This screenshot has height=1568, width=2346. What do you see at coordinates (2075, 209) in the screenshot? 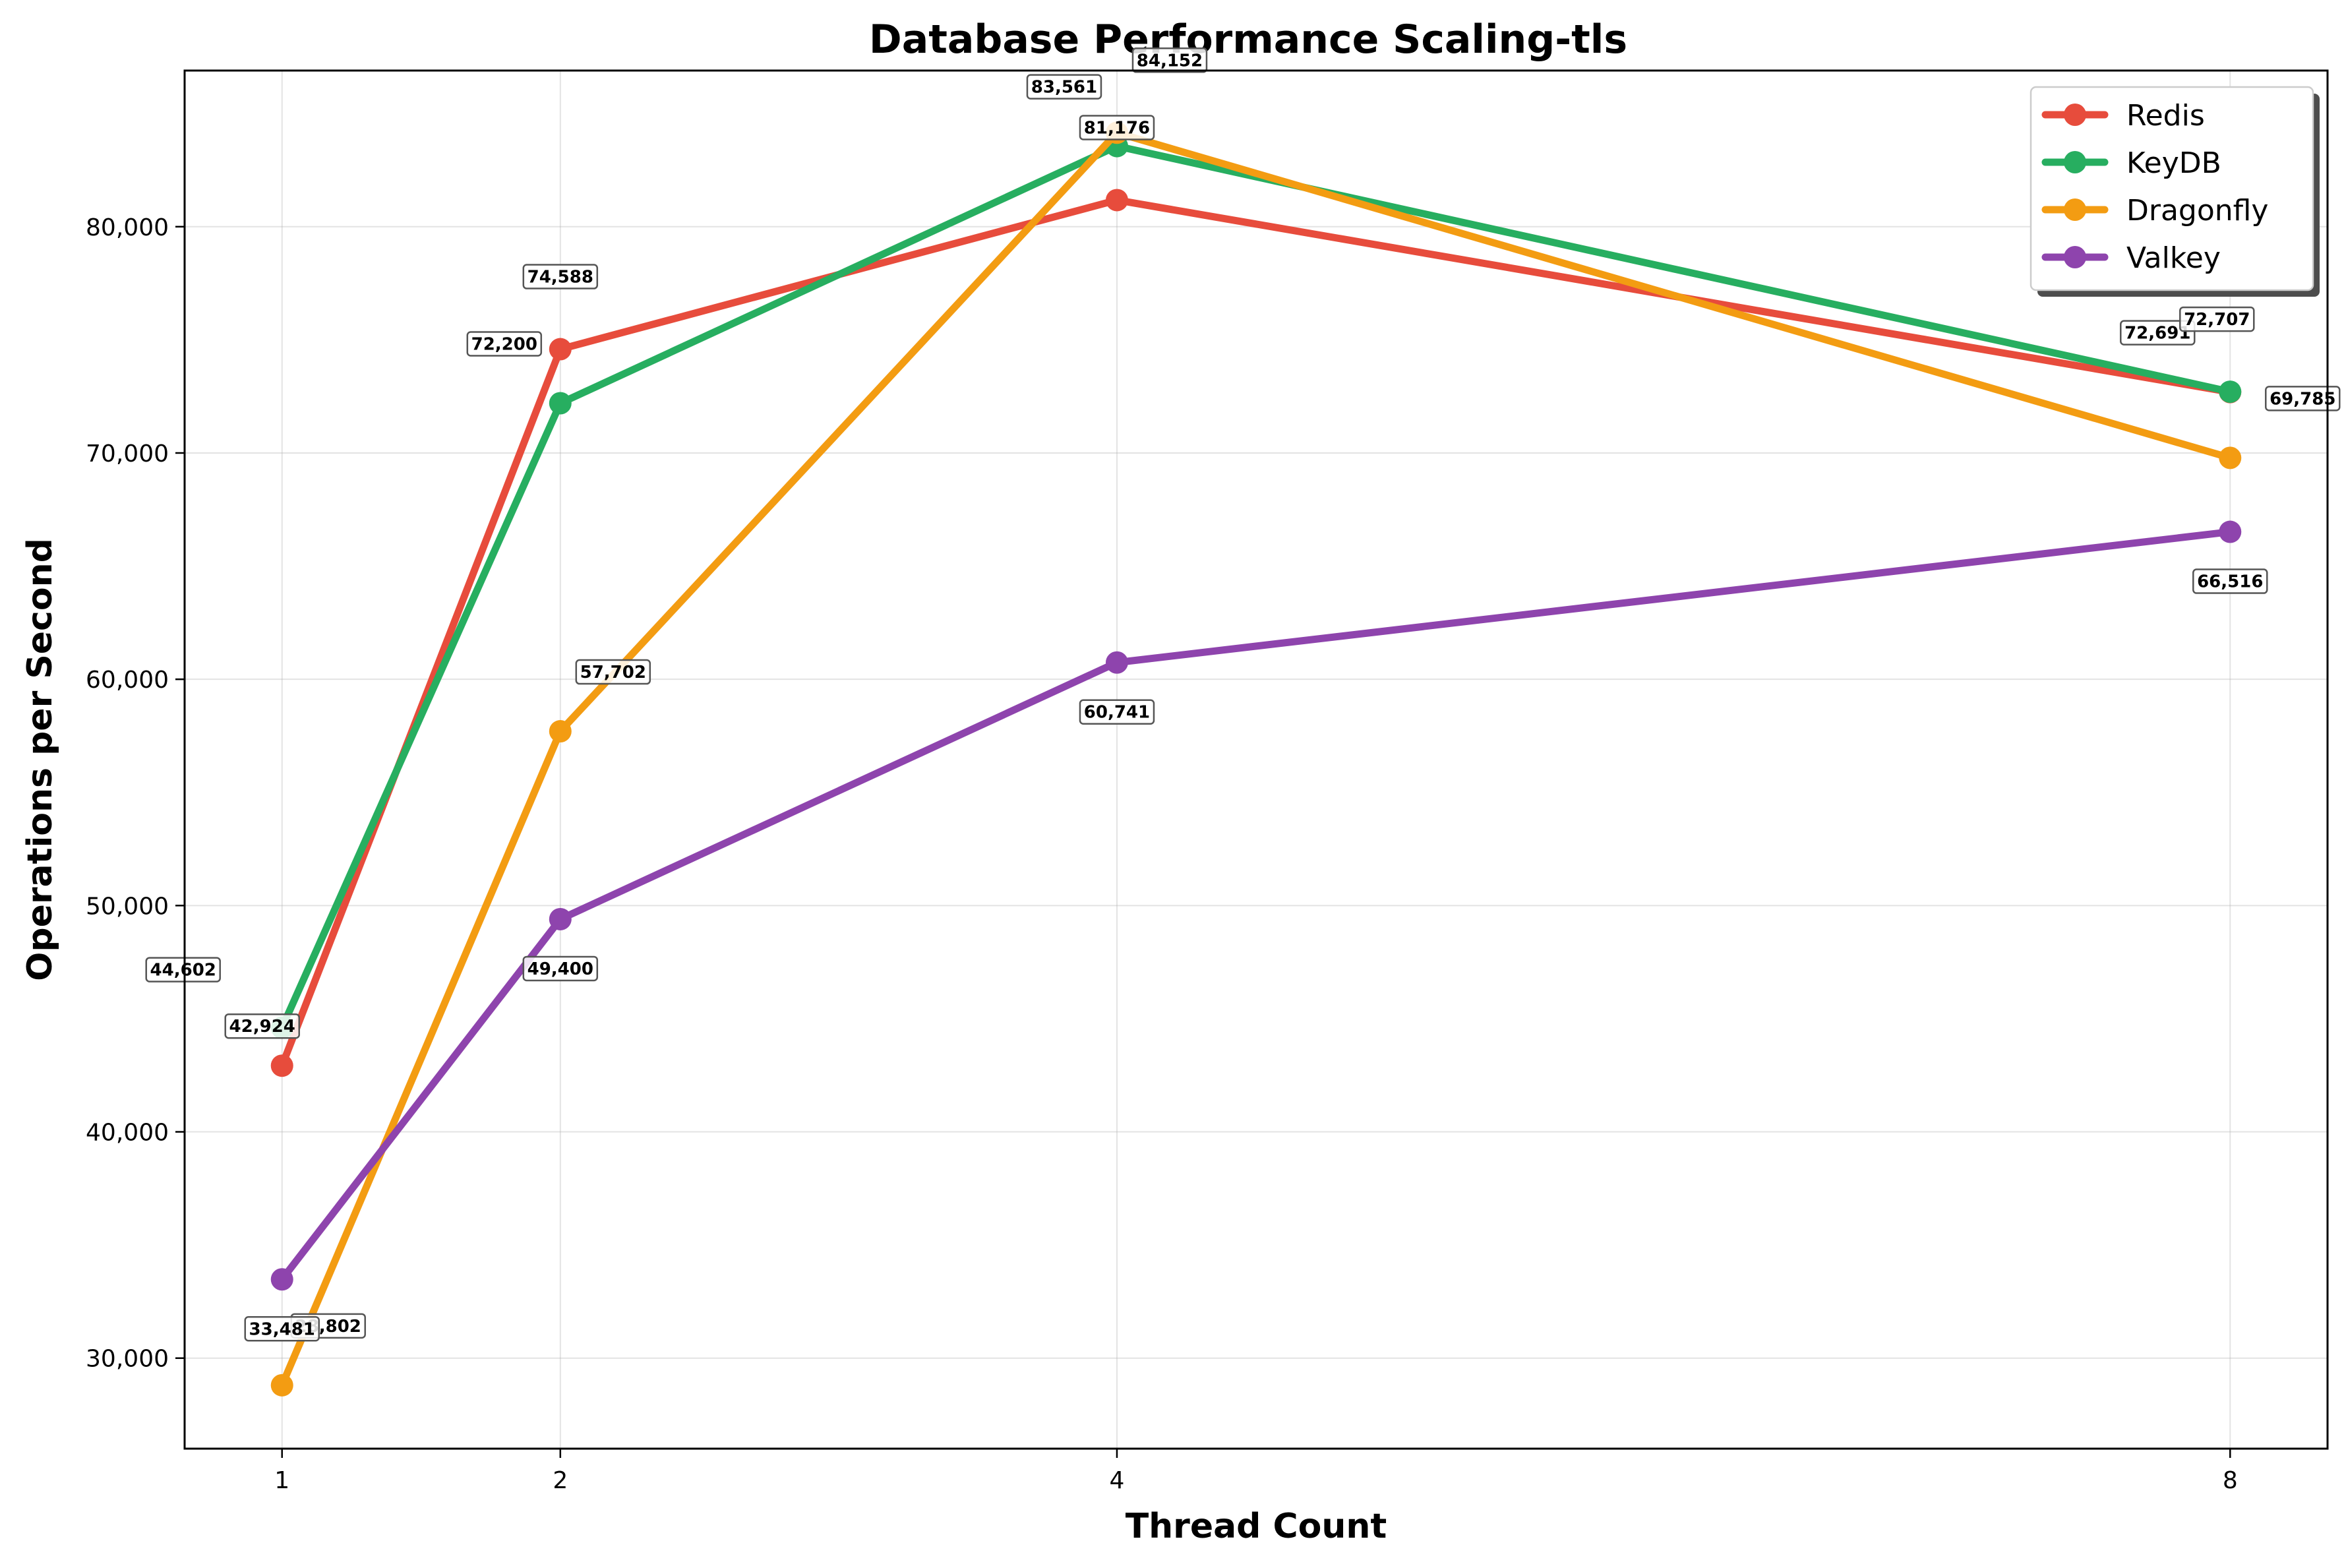
I see `legend-marker-dragonfly` at bounding box center [2075, 209].